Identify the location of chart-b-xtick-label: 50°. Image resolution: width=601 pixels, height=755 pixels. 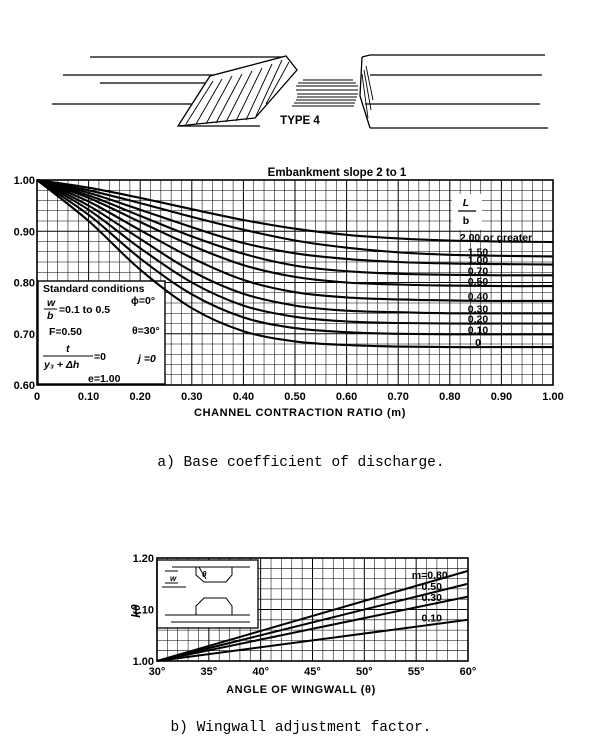
(364, 672).